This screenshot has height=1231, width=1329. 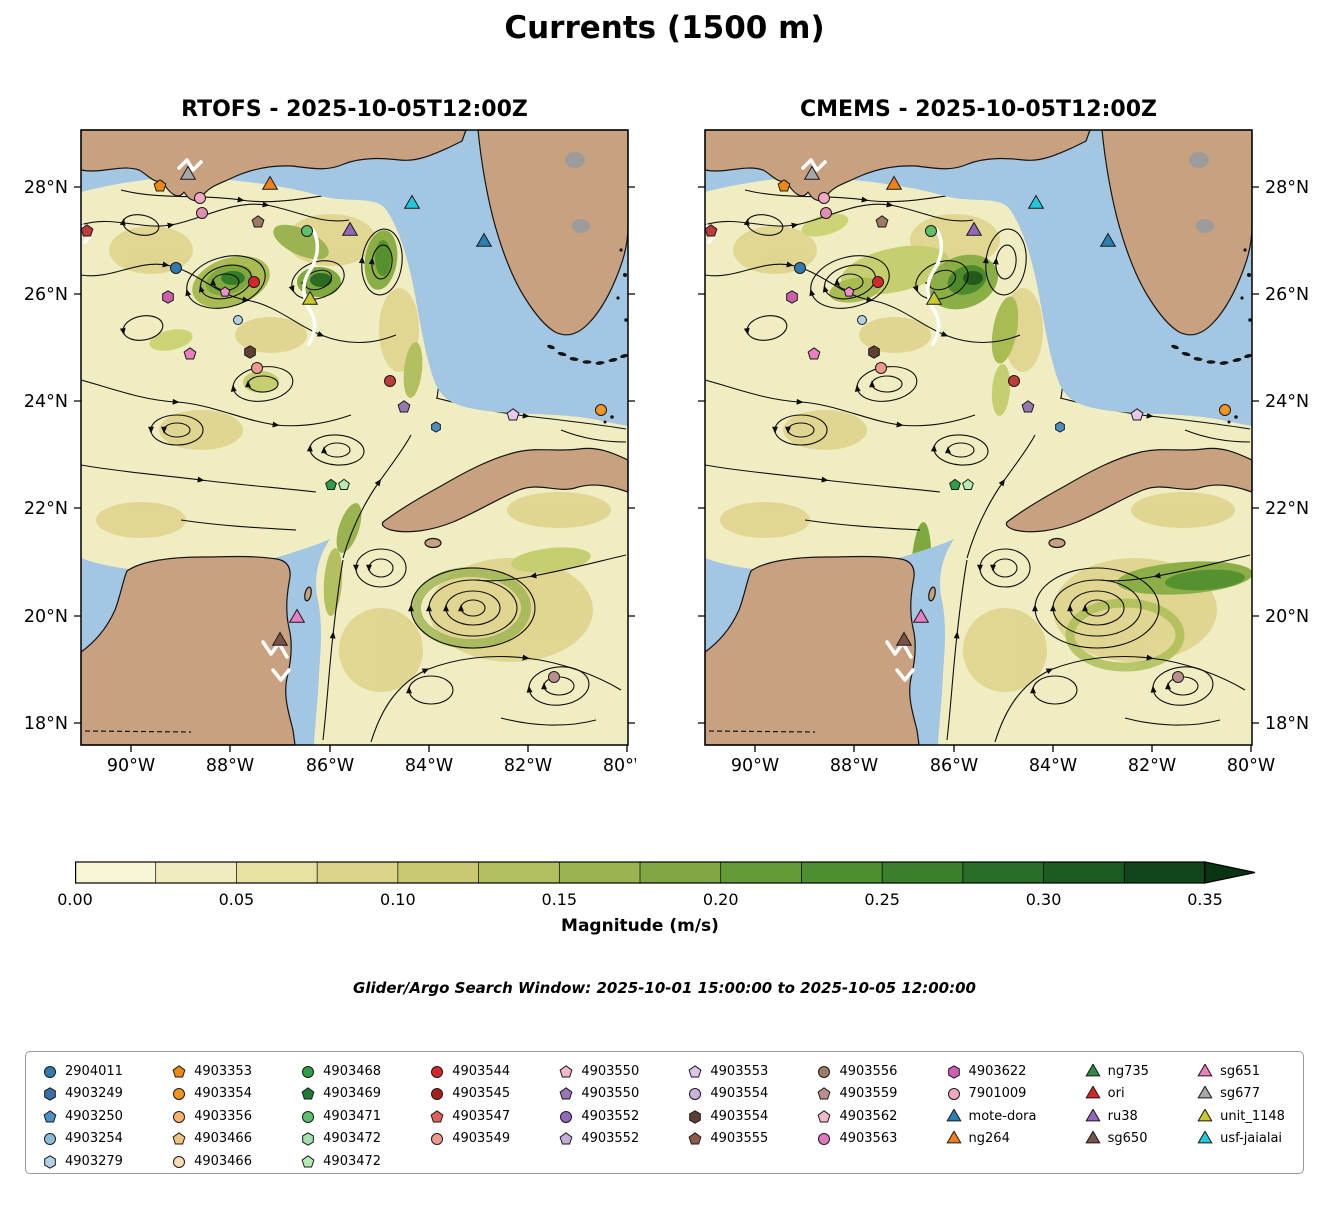 What do you see at coordinates (223, 1093) in the screenshot?
I see `legend-label: 4903354` at bounding box center [223, 1093].